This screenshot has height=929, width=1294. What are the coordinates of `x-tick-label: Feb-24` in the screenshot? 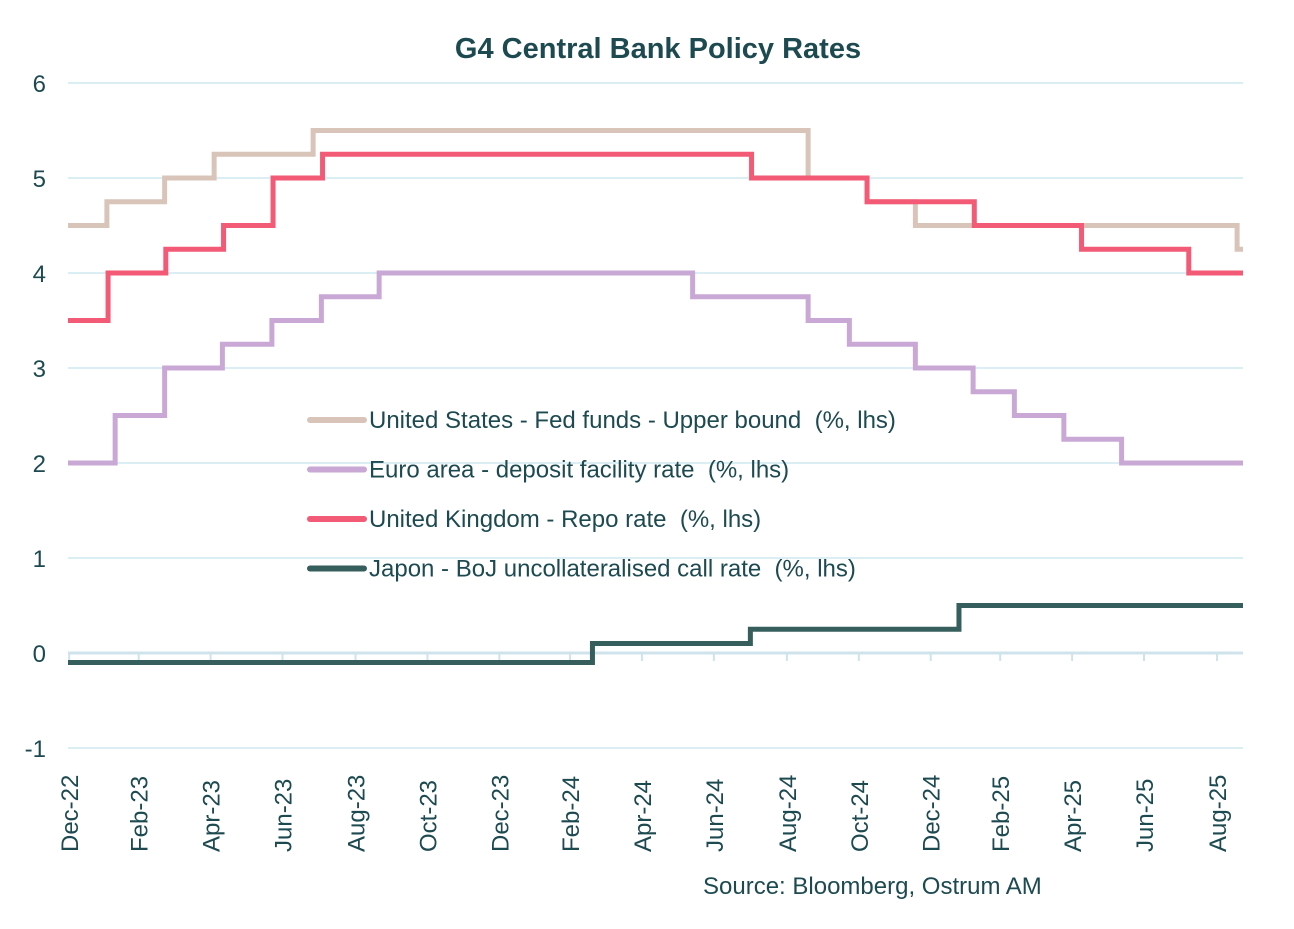 It's located at (571, 814).